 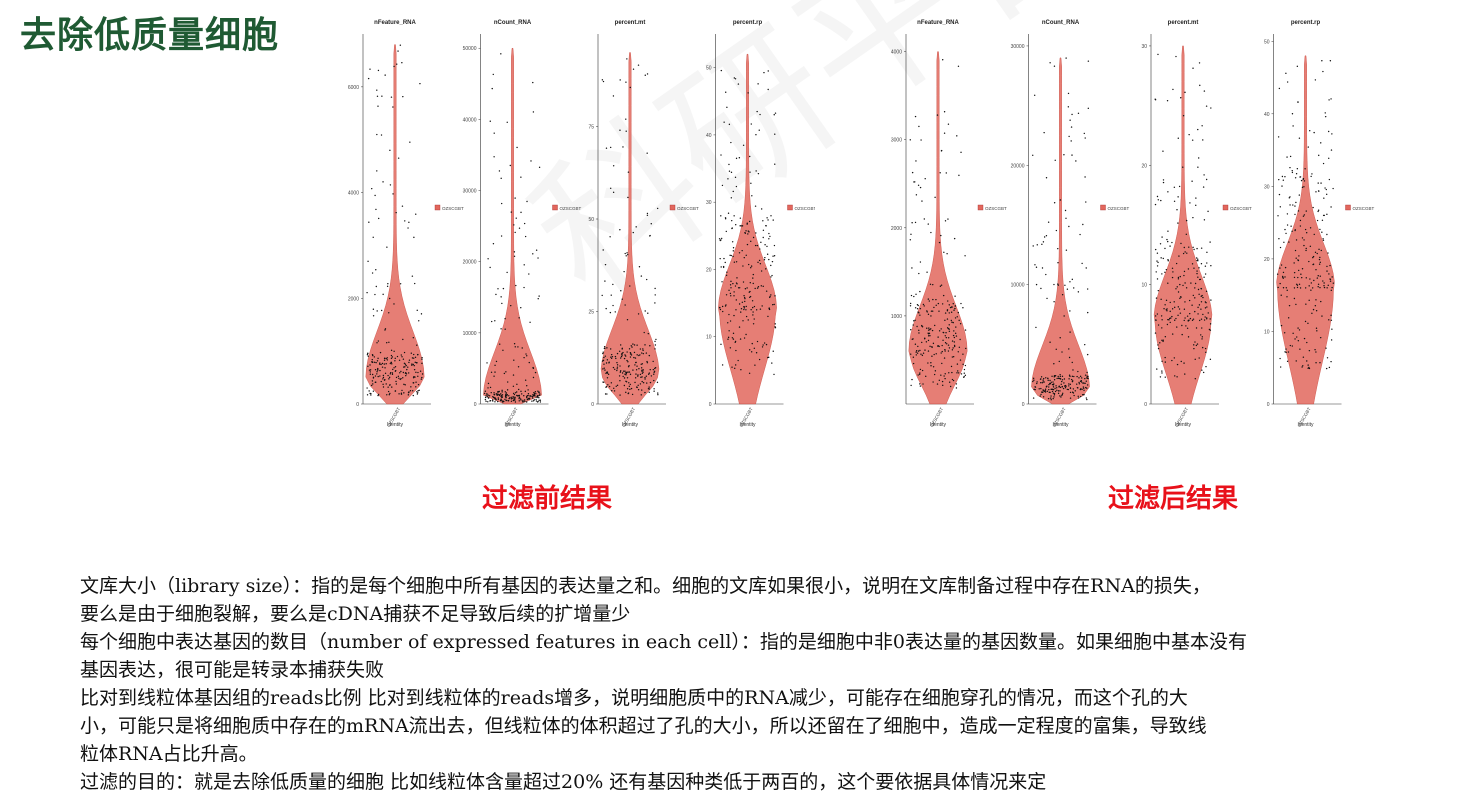 What do you see at coordinates (1364, 208) in the screenshot?
I see `legend-label: OZSCGBT` at bounding box center [1364, 208].